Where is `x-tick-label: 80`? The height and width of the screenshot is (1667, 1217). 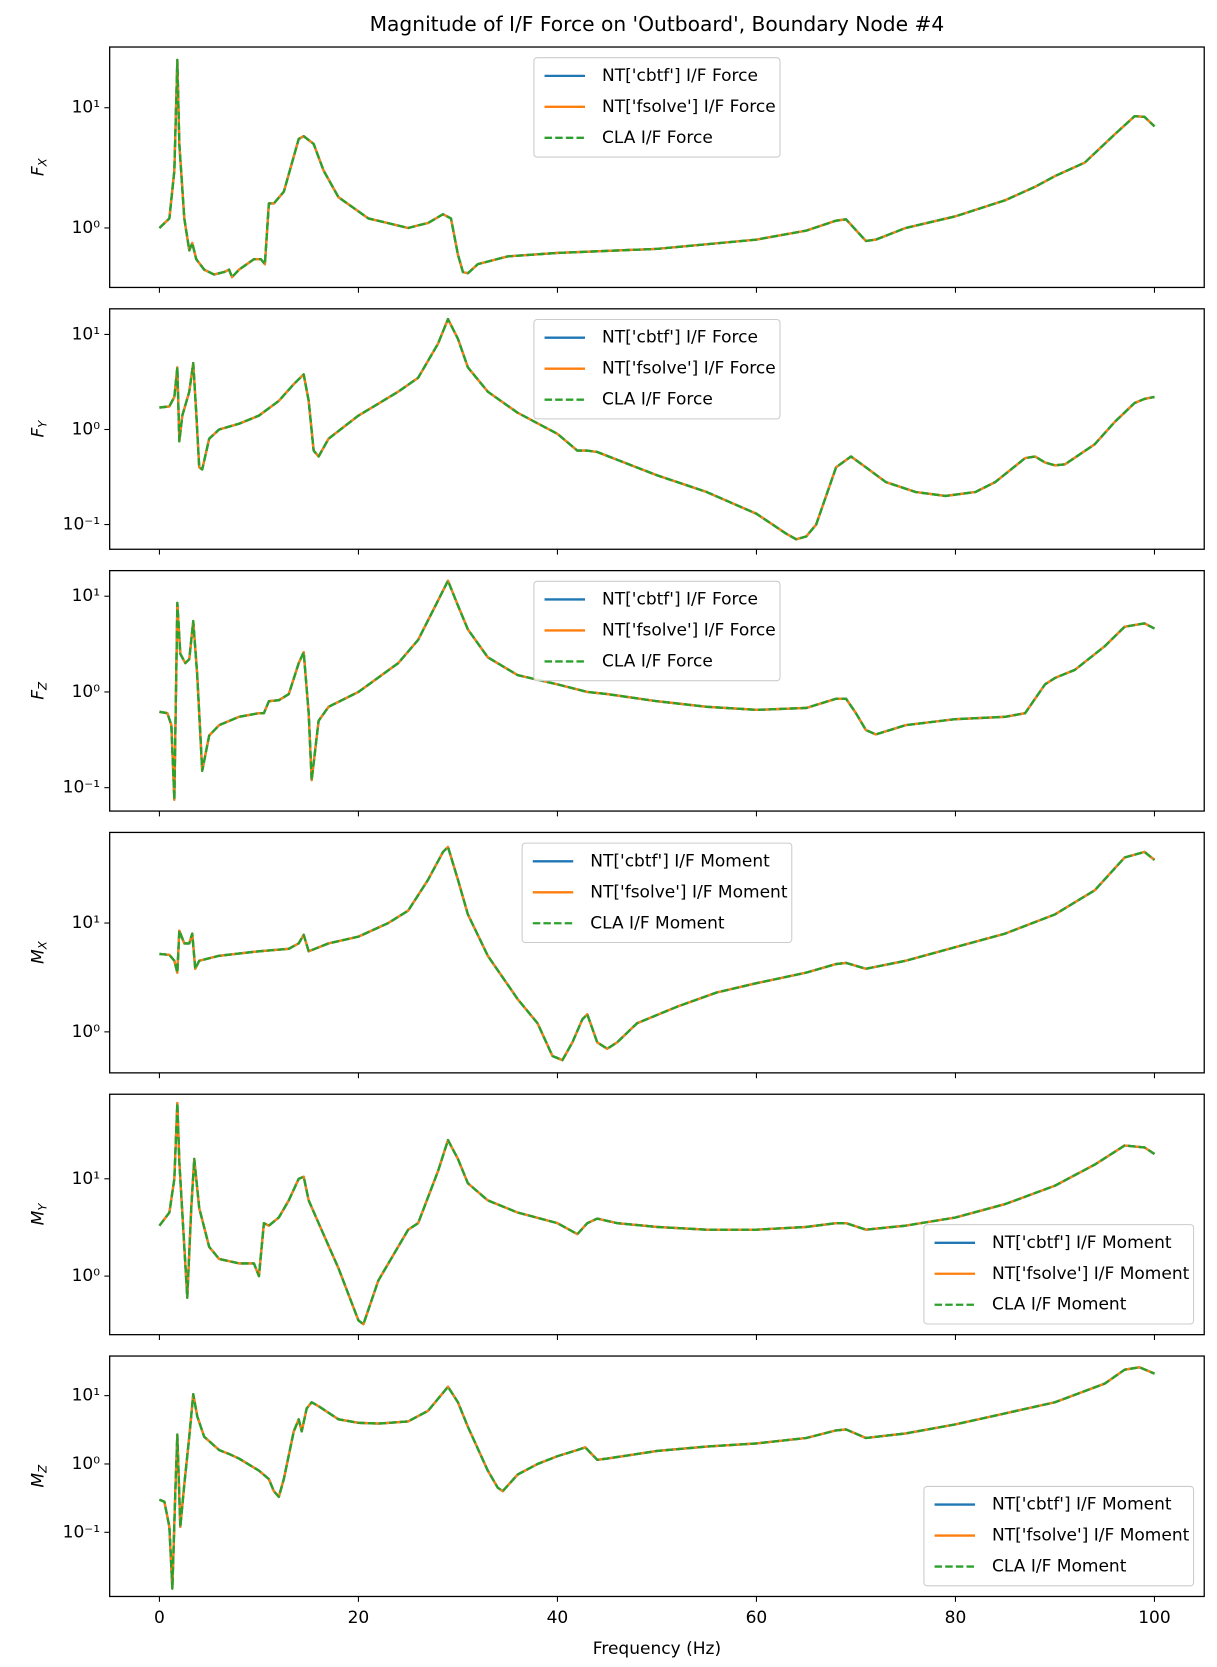
x-tick-label: 80 is located at coordinates (956, 1618).